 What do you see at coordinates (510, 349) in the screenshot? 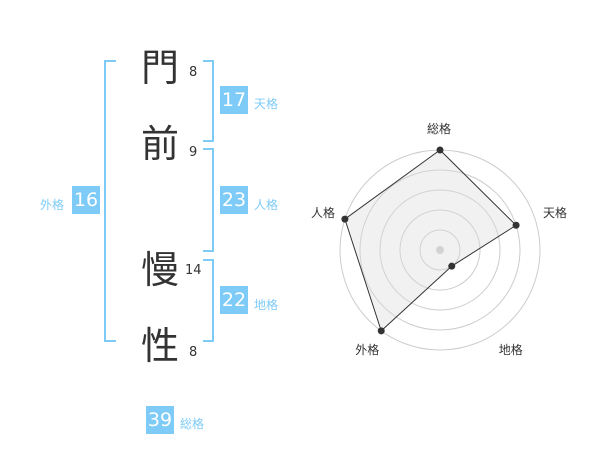
I see `radar-axis-label: 地格` at bounding box center [510, 349].